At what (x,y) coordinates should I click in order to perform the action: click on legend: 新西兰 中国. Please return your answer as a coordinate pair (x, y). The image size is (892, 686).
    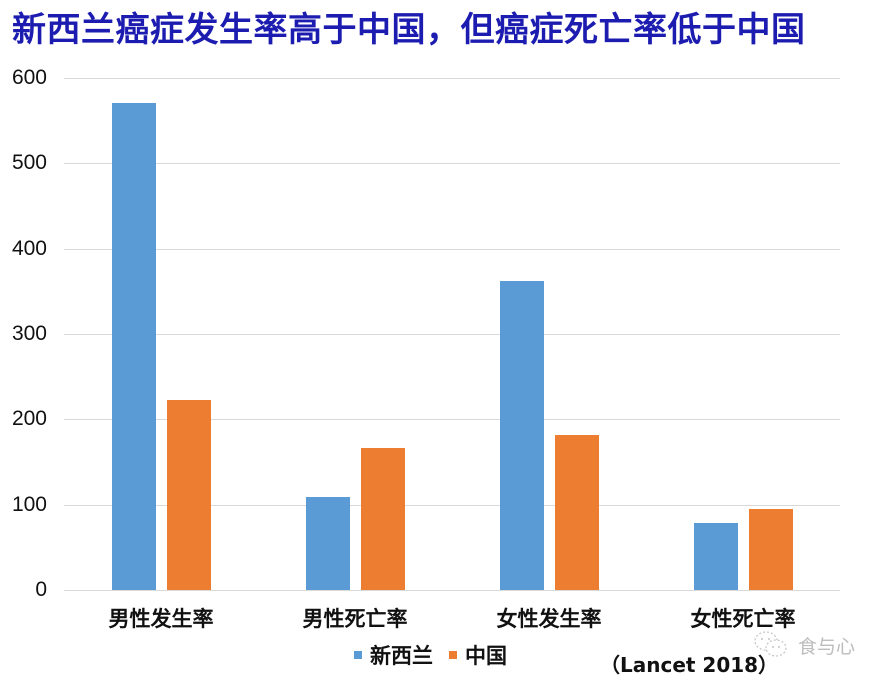
    Looking at the image, I should click on (438, 655).